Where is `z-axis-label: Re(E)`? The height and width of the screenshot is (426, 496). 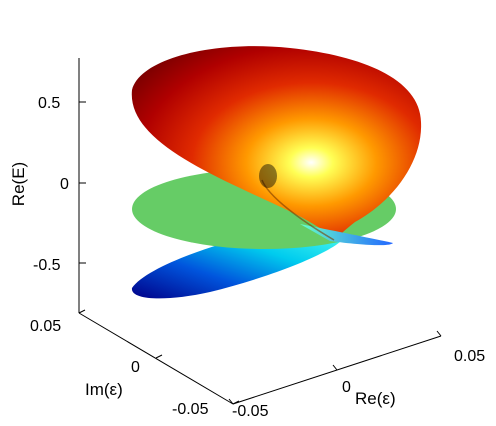
z-axis-label: Re(E) is located at coordinates (18, 184).